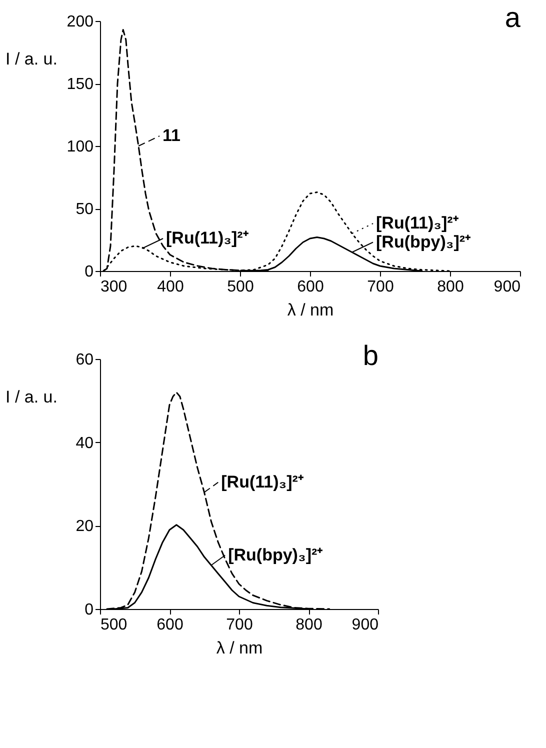 The height and width of the screenshot is (748, 546). What do you see at coordinates (85, 360) in the screenshot?
I see `y-tick-label: 60` at bounding box center [85, 360].